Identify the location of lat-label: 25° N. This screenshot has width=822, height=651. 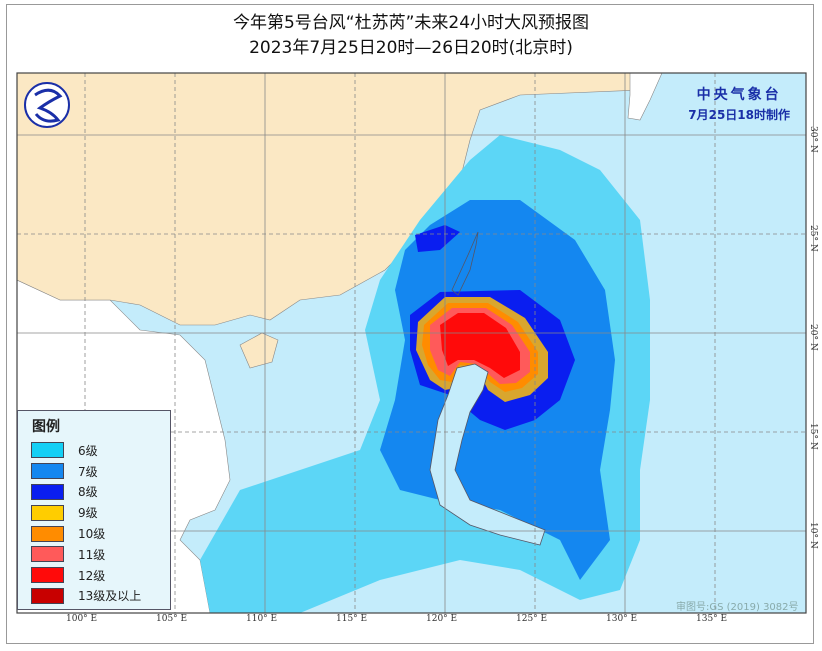
(813, 238).